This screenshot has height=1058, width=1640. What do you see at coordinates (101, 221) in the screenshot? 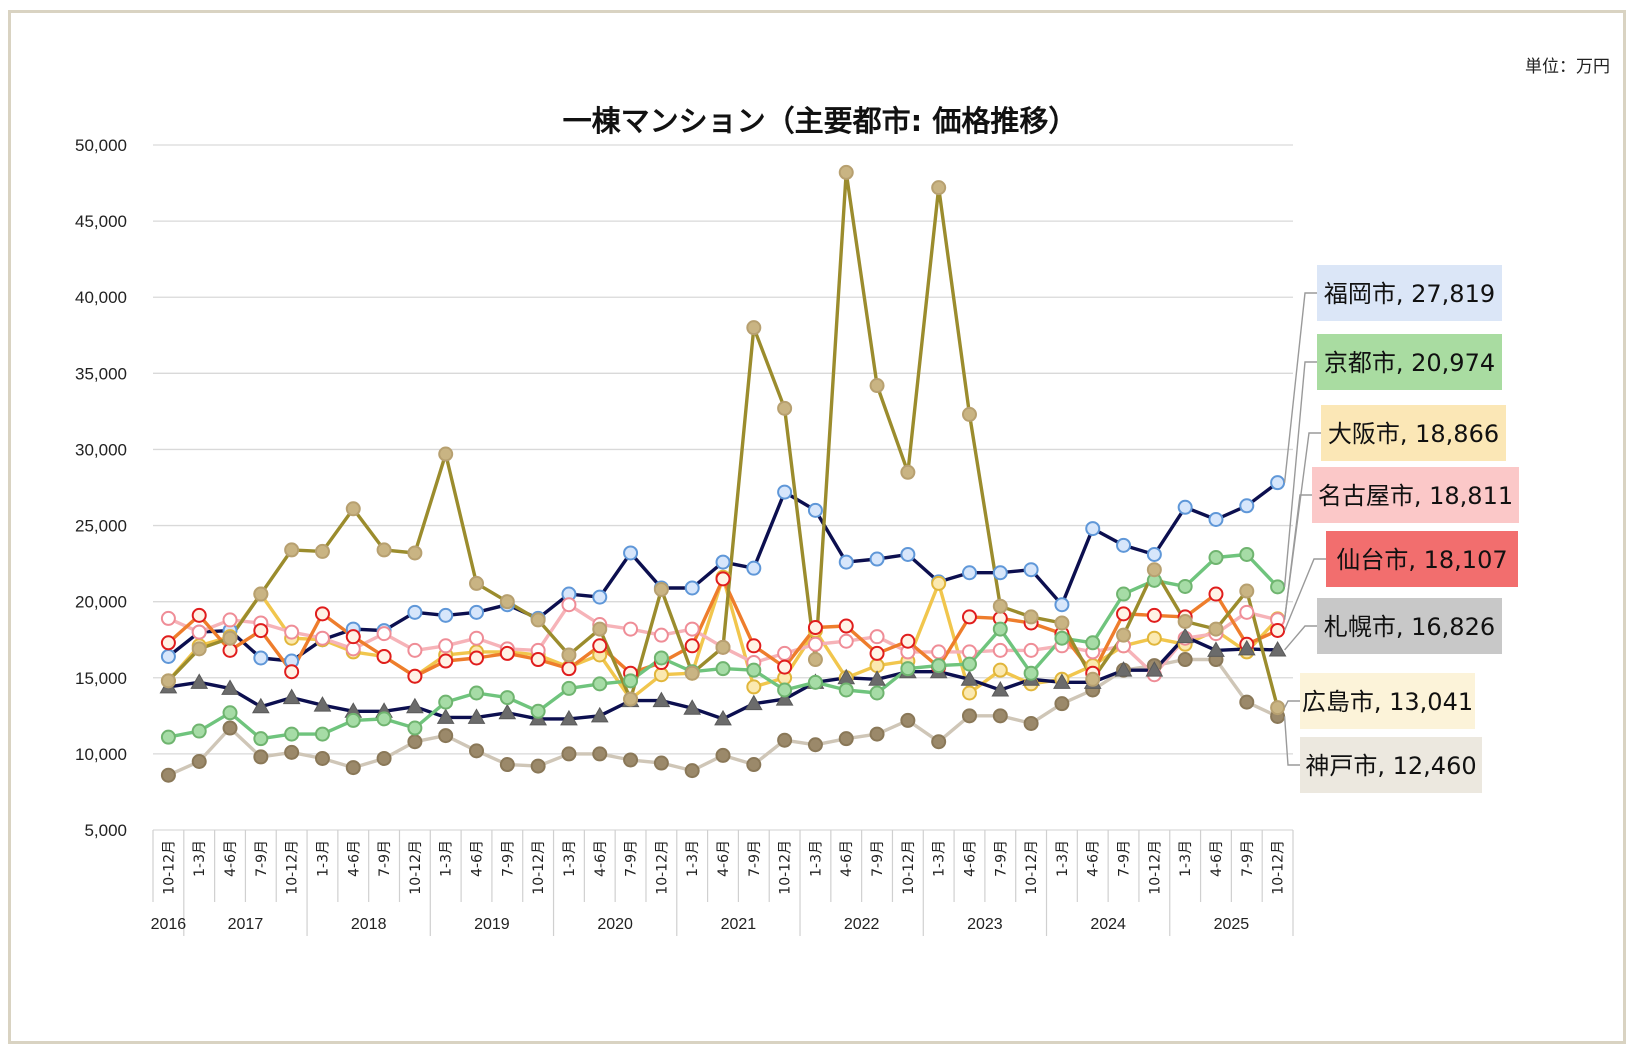
I see `y-tick-label: 45,000` at bounding box center [101, 221].